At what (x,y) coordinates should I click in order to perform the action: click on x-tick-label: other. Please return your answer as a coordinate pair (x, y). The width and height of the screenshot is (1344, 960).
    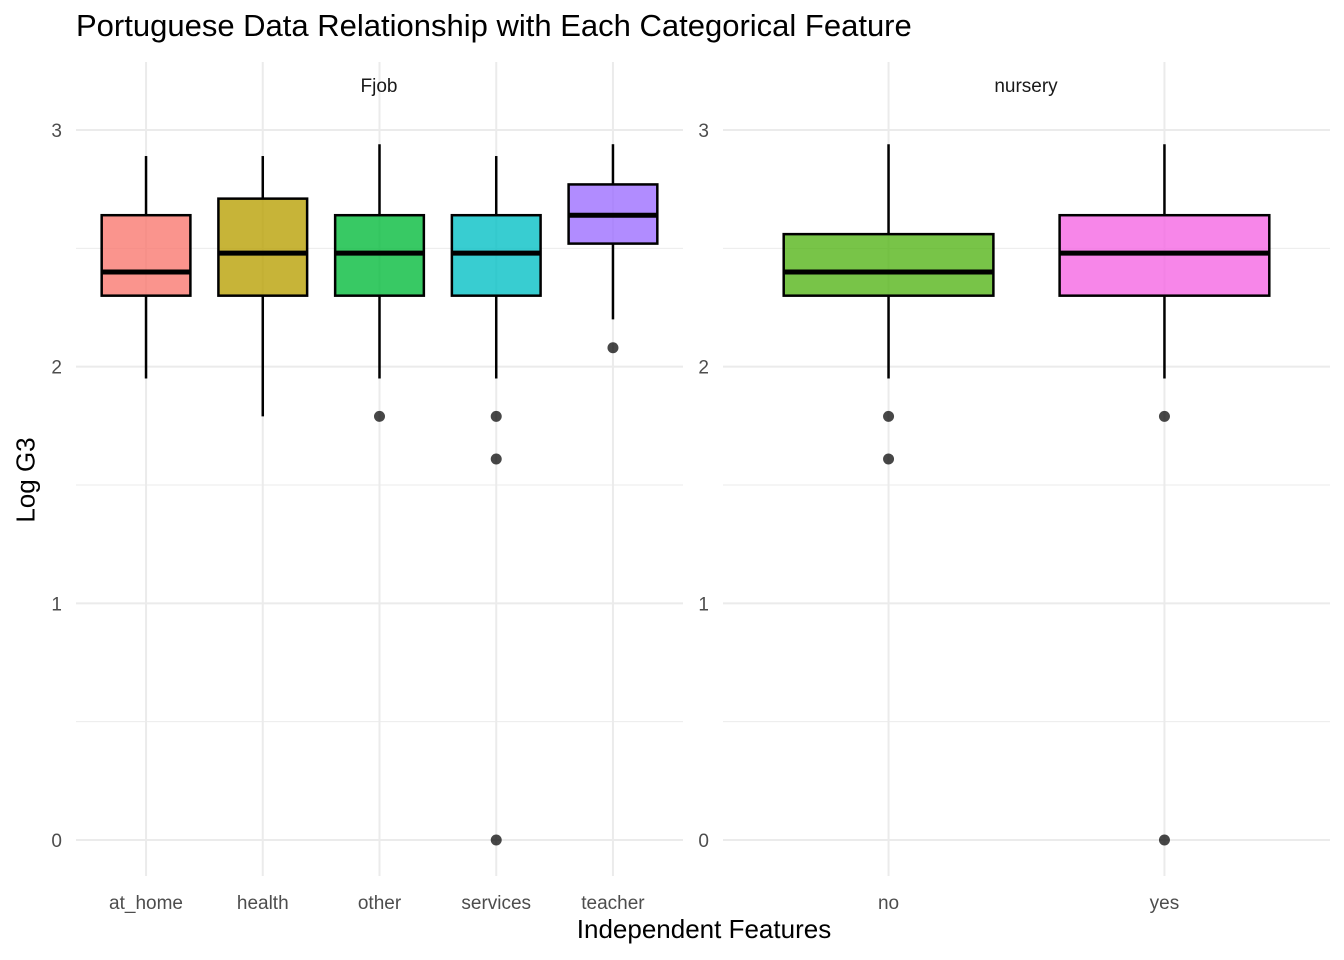
    Looking at the image, I should click on (380, 903).